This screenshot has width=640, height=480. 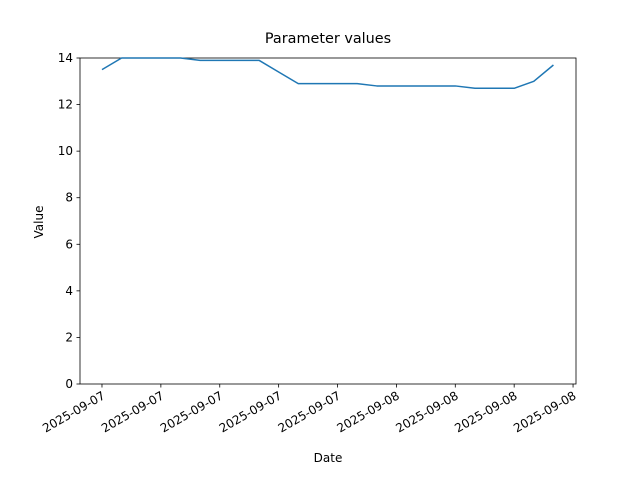 What do you see at coordinates (65, 151) in the screenshot?
I see `y-tick-label: 10` at bounding box center [65, 151].